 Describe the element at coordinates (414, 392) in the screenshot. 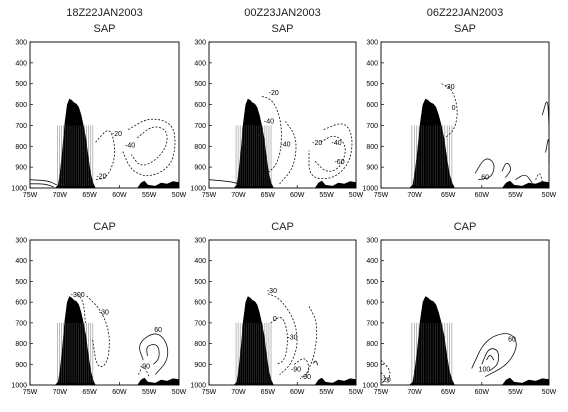

I see `x-tick-label: 70W` at that location.